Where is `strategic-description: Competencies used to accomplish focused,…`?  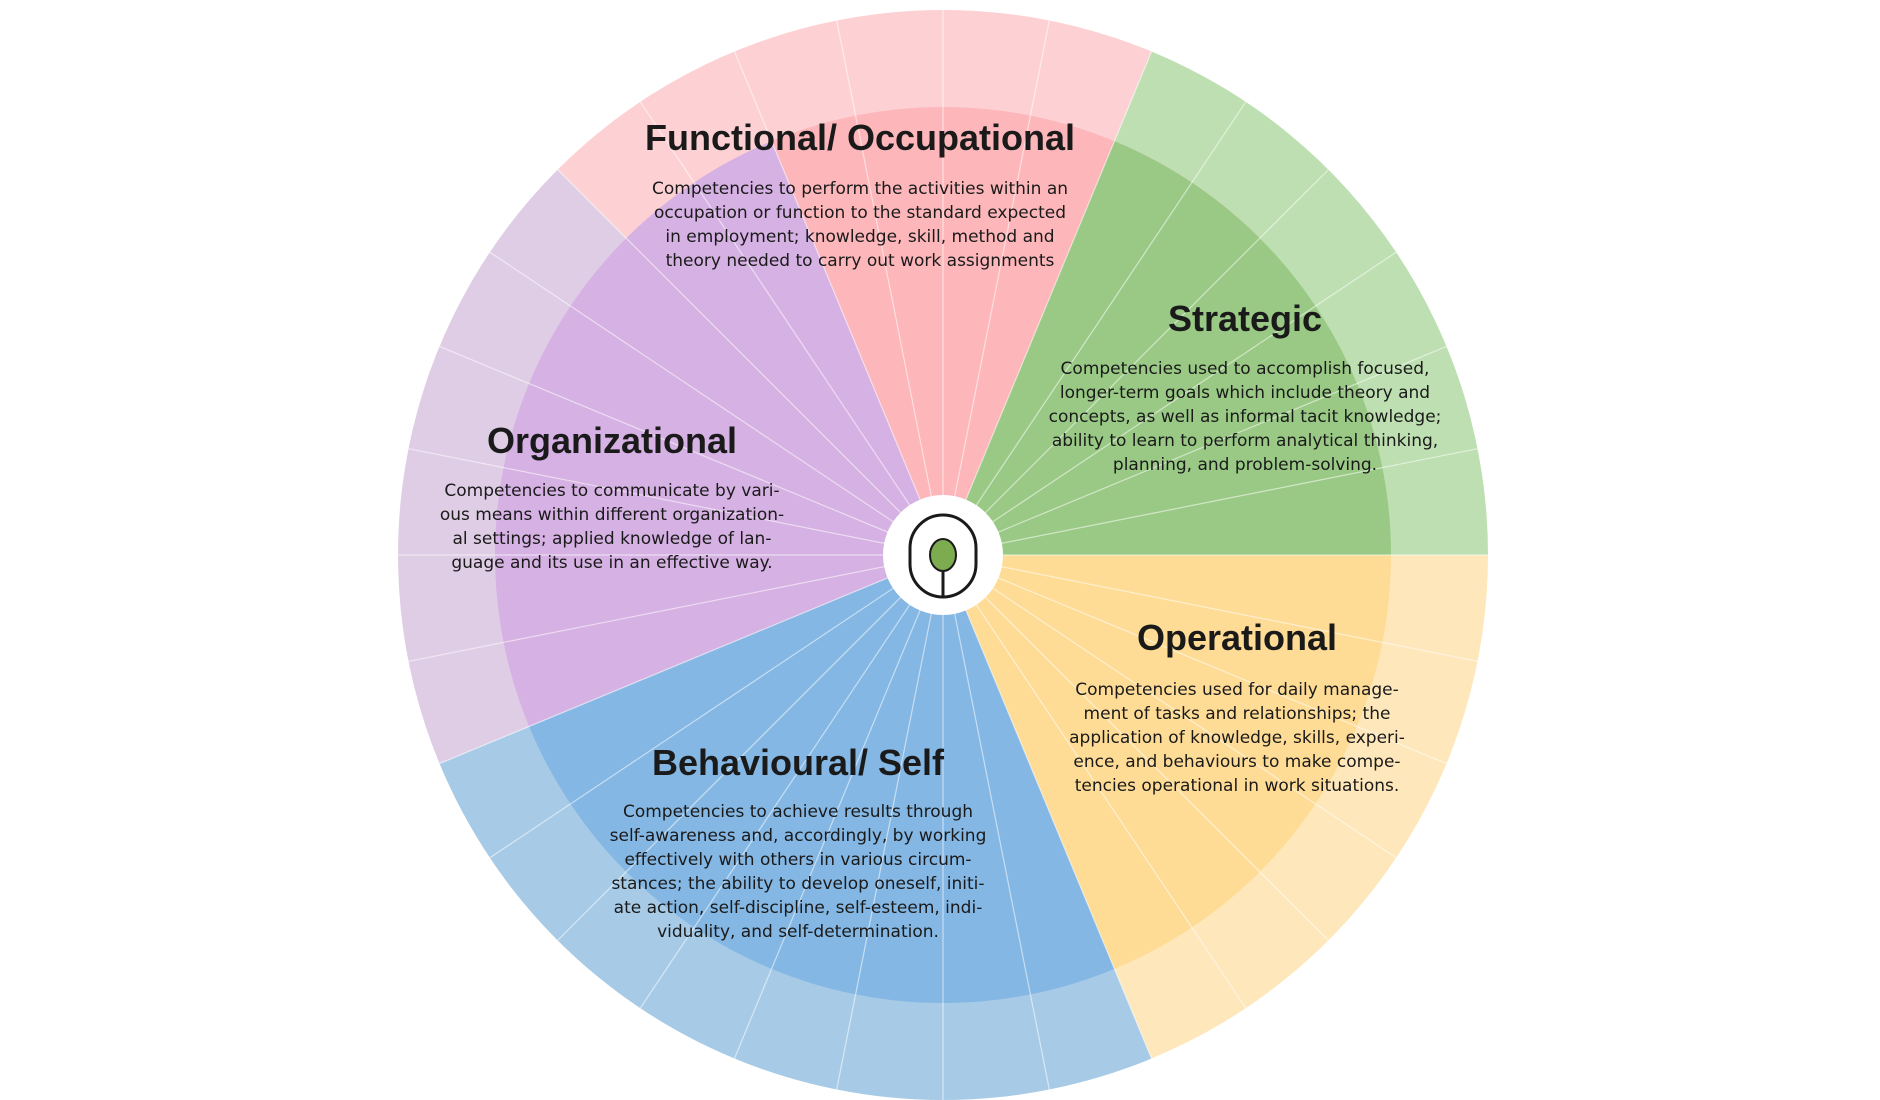
strategic-description: Competencies used to accomplish focused,… is located at coordinates (1245, 417).